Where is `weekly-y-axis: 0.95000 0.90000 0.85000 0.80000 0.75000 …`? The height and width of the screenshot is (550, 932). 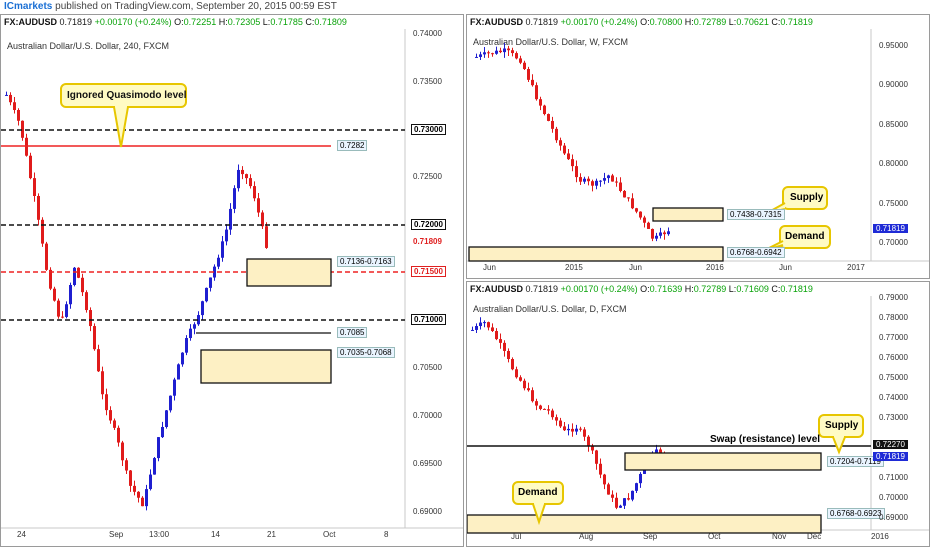 weekly-y-axis: 0.95000 0.90000 0.85000 0.80000 0.75000 … is located at coordinates (901, 138).